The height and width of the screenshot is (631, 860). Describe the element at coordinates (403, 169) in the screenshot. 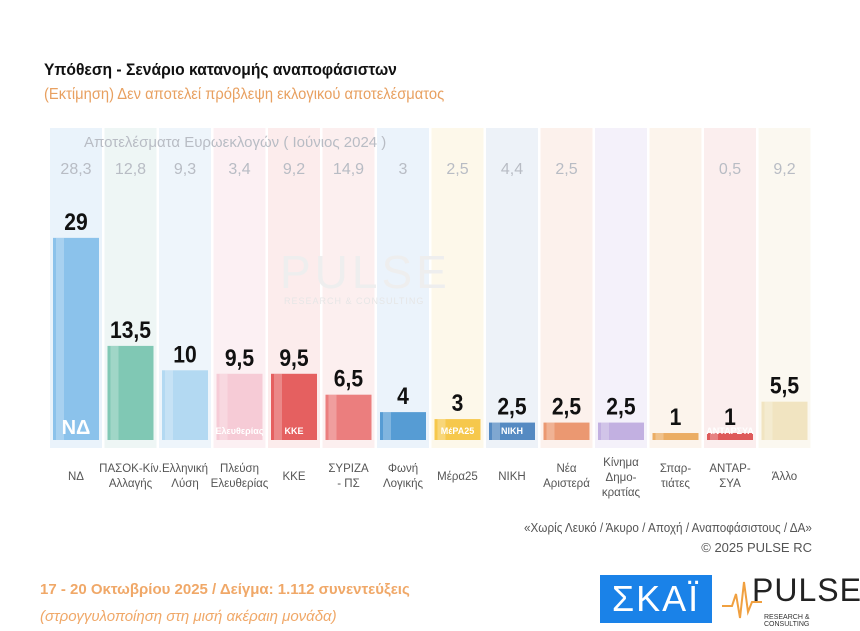

I see `euro-2024-value: 3` at that location.